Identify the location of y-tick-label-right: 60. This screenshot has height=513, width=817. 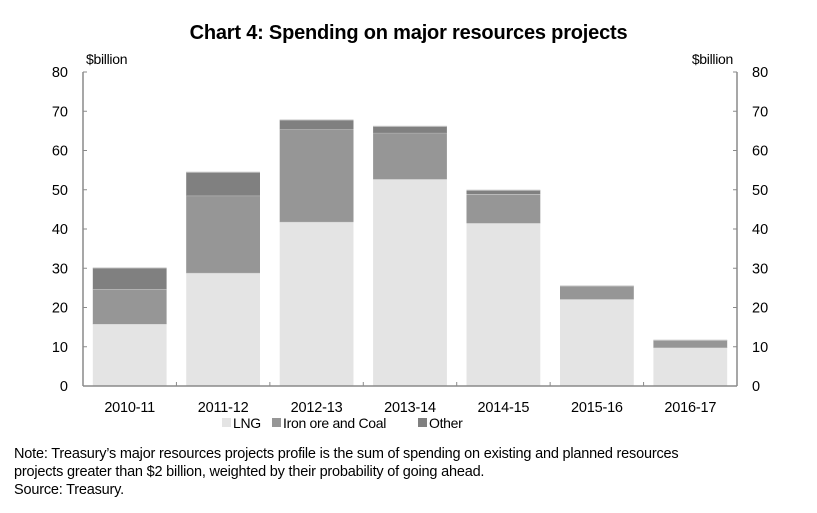
(760, 152).